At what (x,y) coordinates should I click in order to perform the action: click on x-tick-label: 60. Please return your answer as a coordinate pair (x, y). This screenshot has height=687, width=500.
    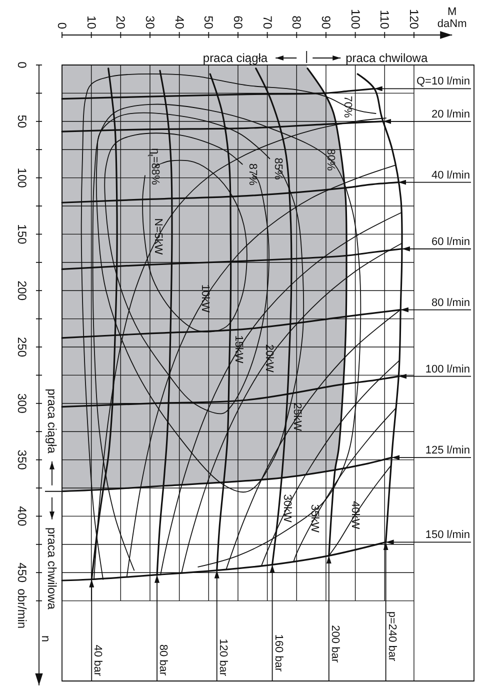
    Looking at the image, I should click on (237, 23).